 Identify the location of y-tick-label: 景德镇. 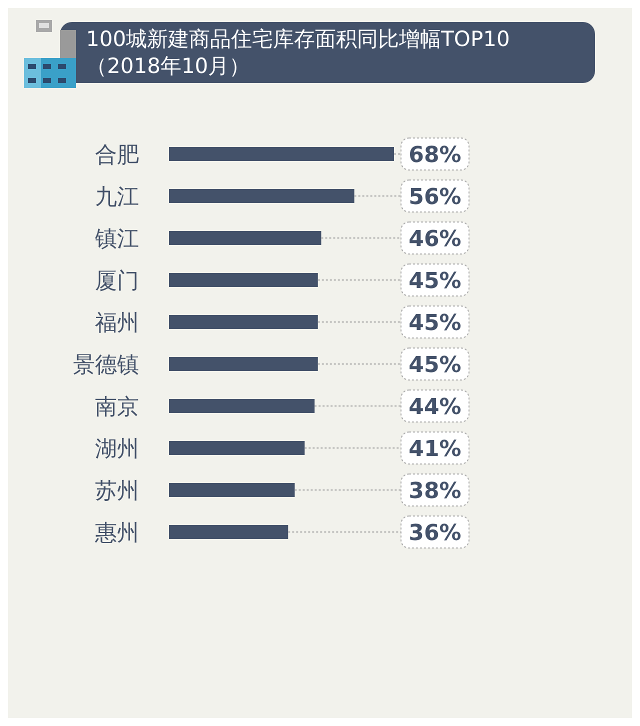
(106, 365).